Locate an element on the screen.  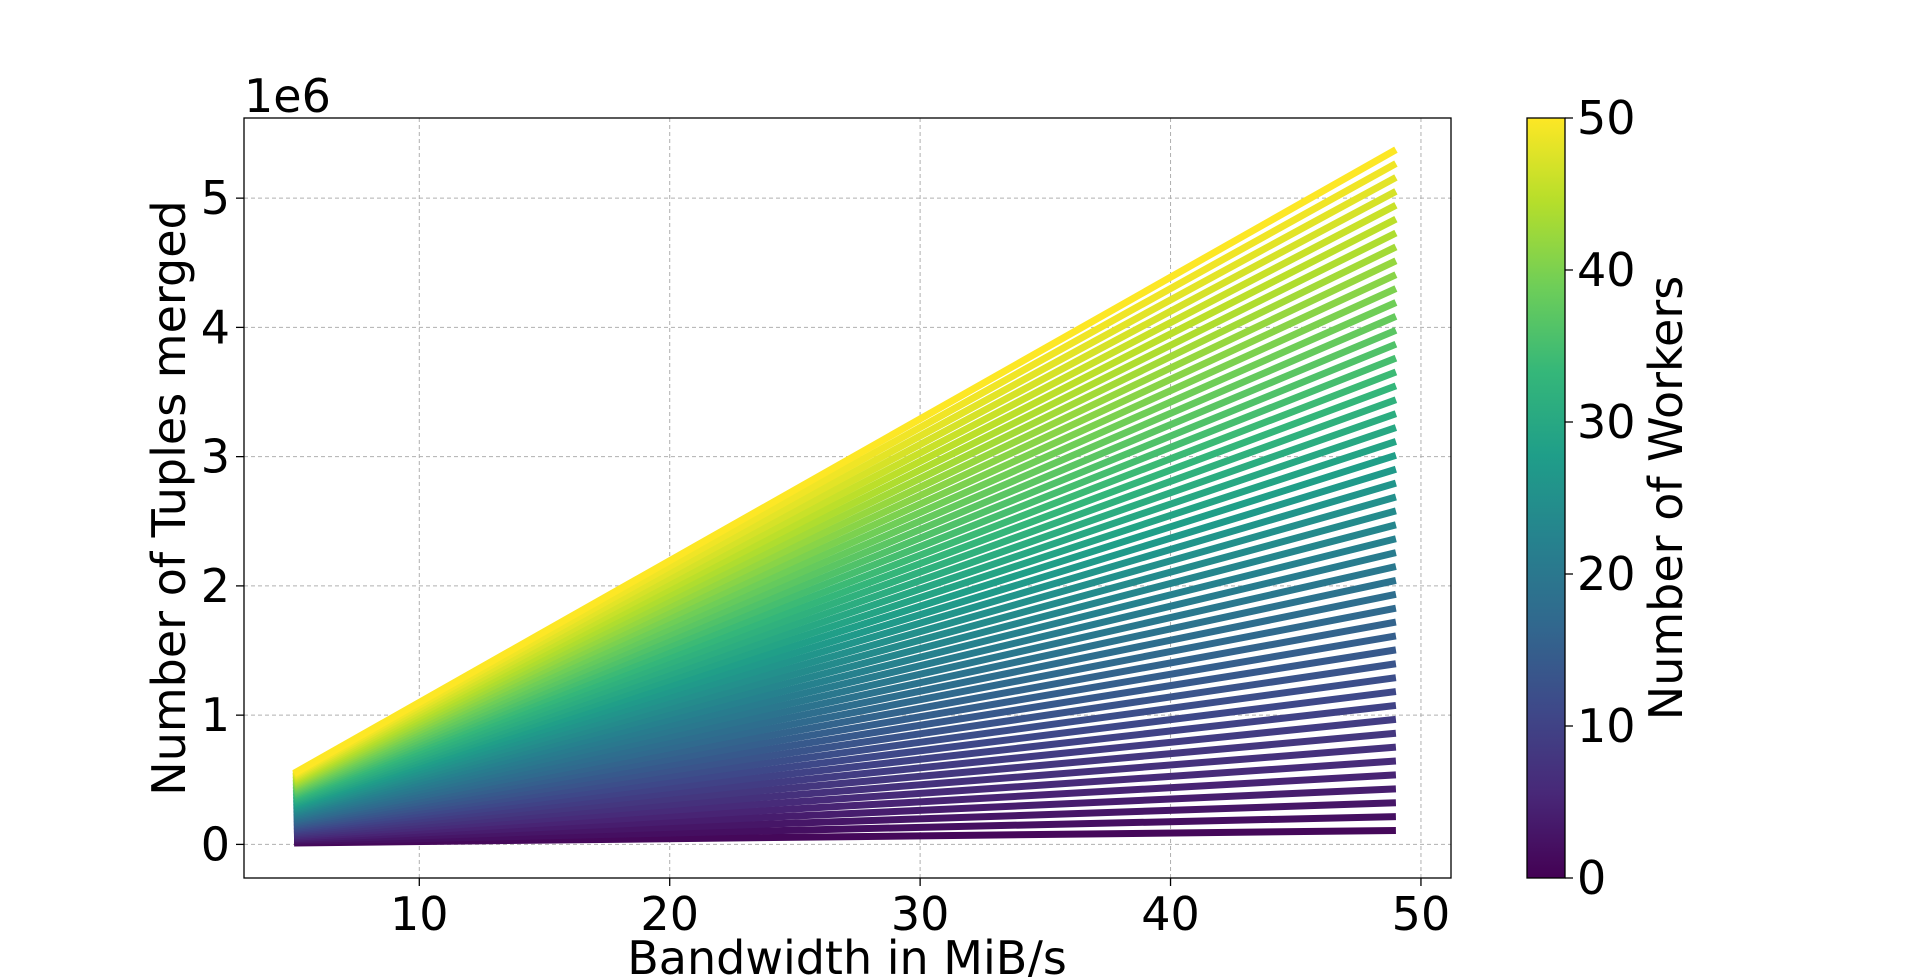
x-tick-label: 10 is located at coordinates (419, 914).